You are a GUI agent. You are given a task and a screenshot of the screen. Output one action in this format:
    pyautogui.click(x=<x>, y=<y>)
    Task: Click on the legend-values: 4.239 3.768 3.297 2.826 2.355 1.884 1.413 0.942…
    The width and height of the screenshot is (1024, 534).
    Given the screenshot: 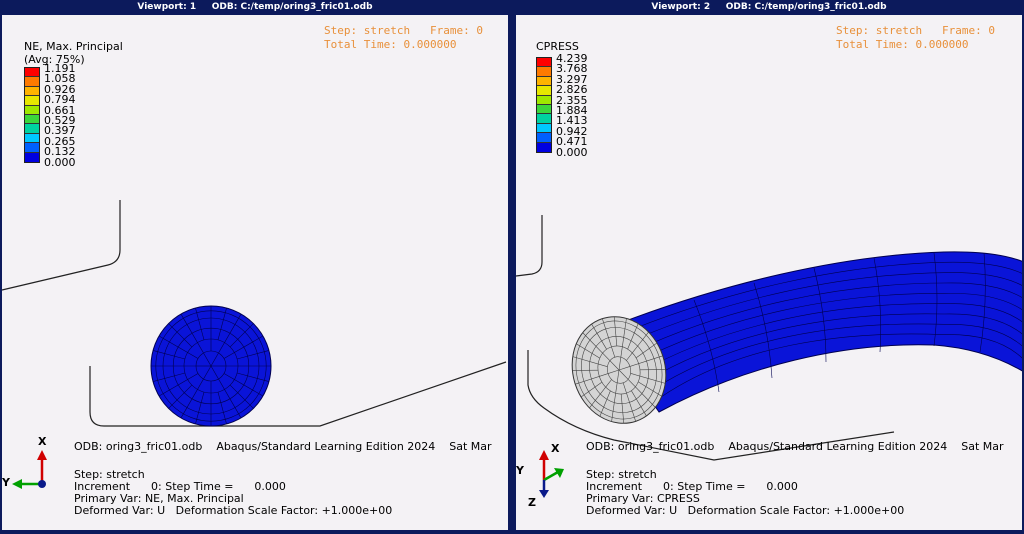 What is the action you would take?
    pyautogui.click(x=572, y=105)
    